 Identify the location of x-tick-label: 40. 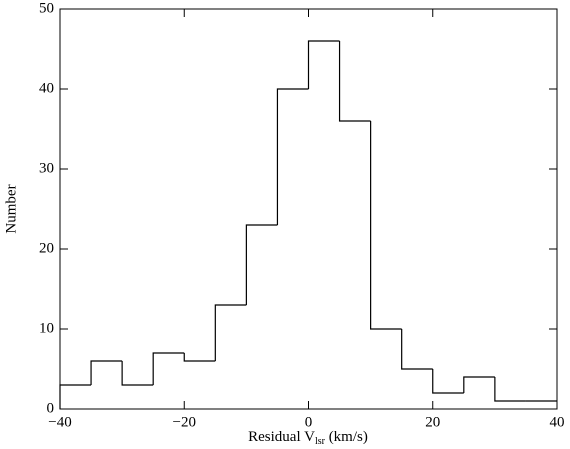
(557, 422).